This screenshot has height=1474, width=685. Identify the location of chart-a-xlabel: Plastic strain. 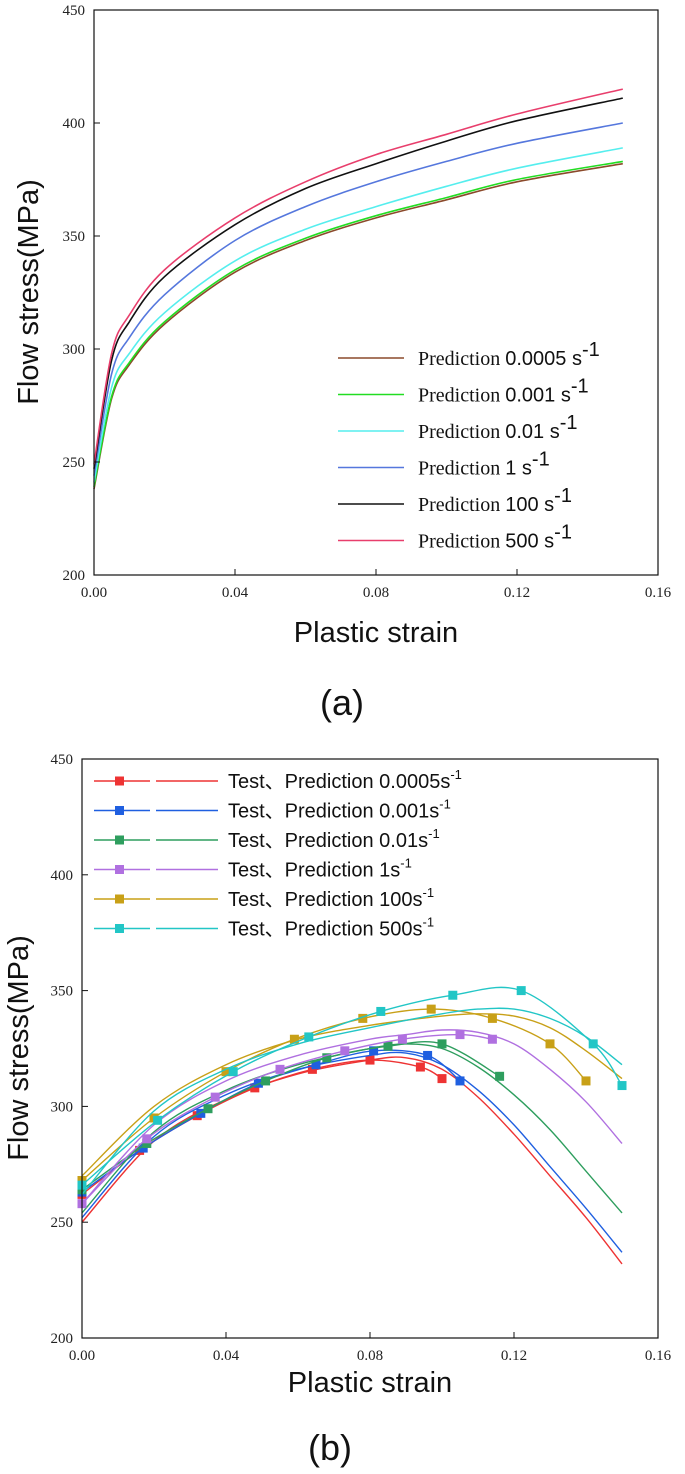
(376, 633).